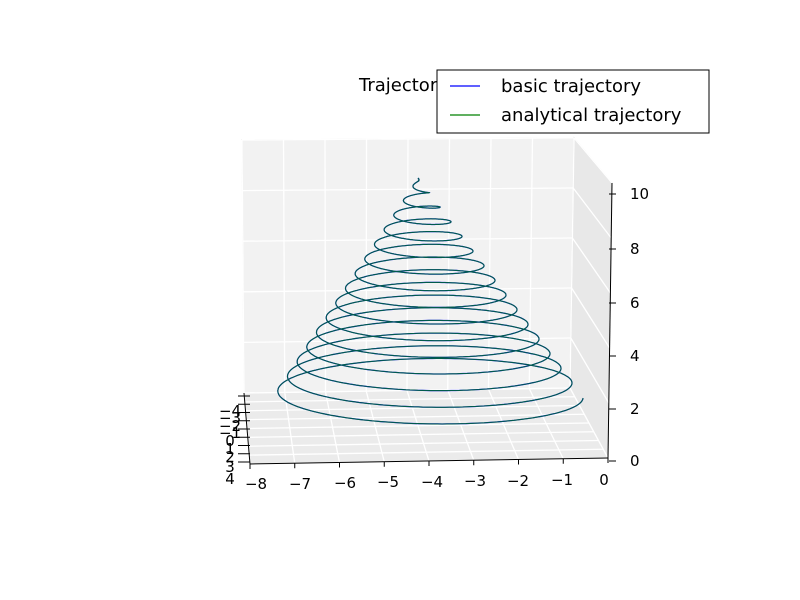 Image resolution: width=800 pixels, height=600 pixels. I want to click on z-tick-label: 0, so click(635, 461).